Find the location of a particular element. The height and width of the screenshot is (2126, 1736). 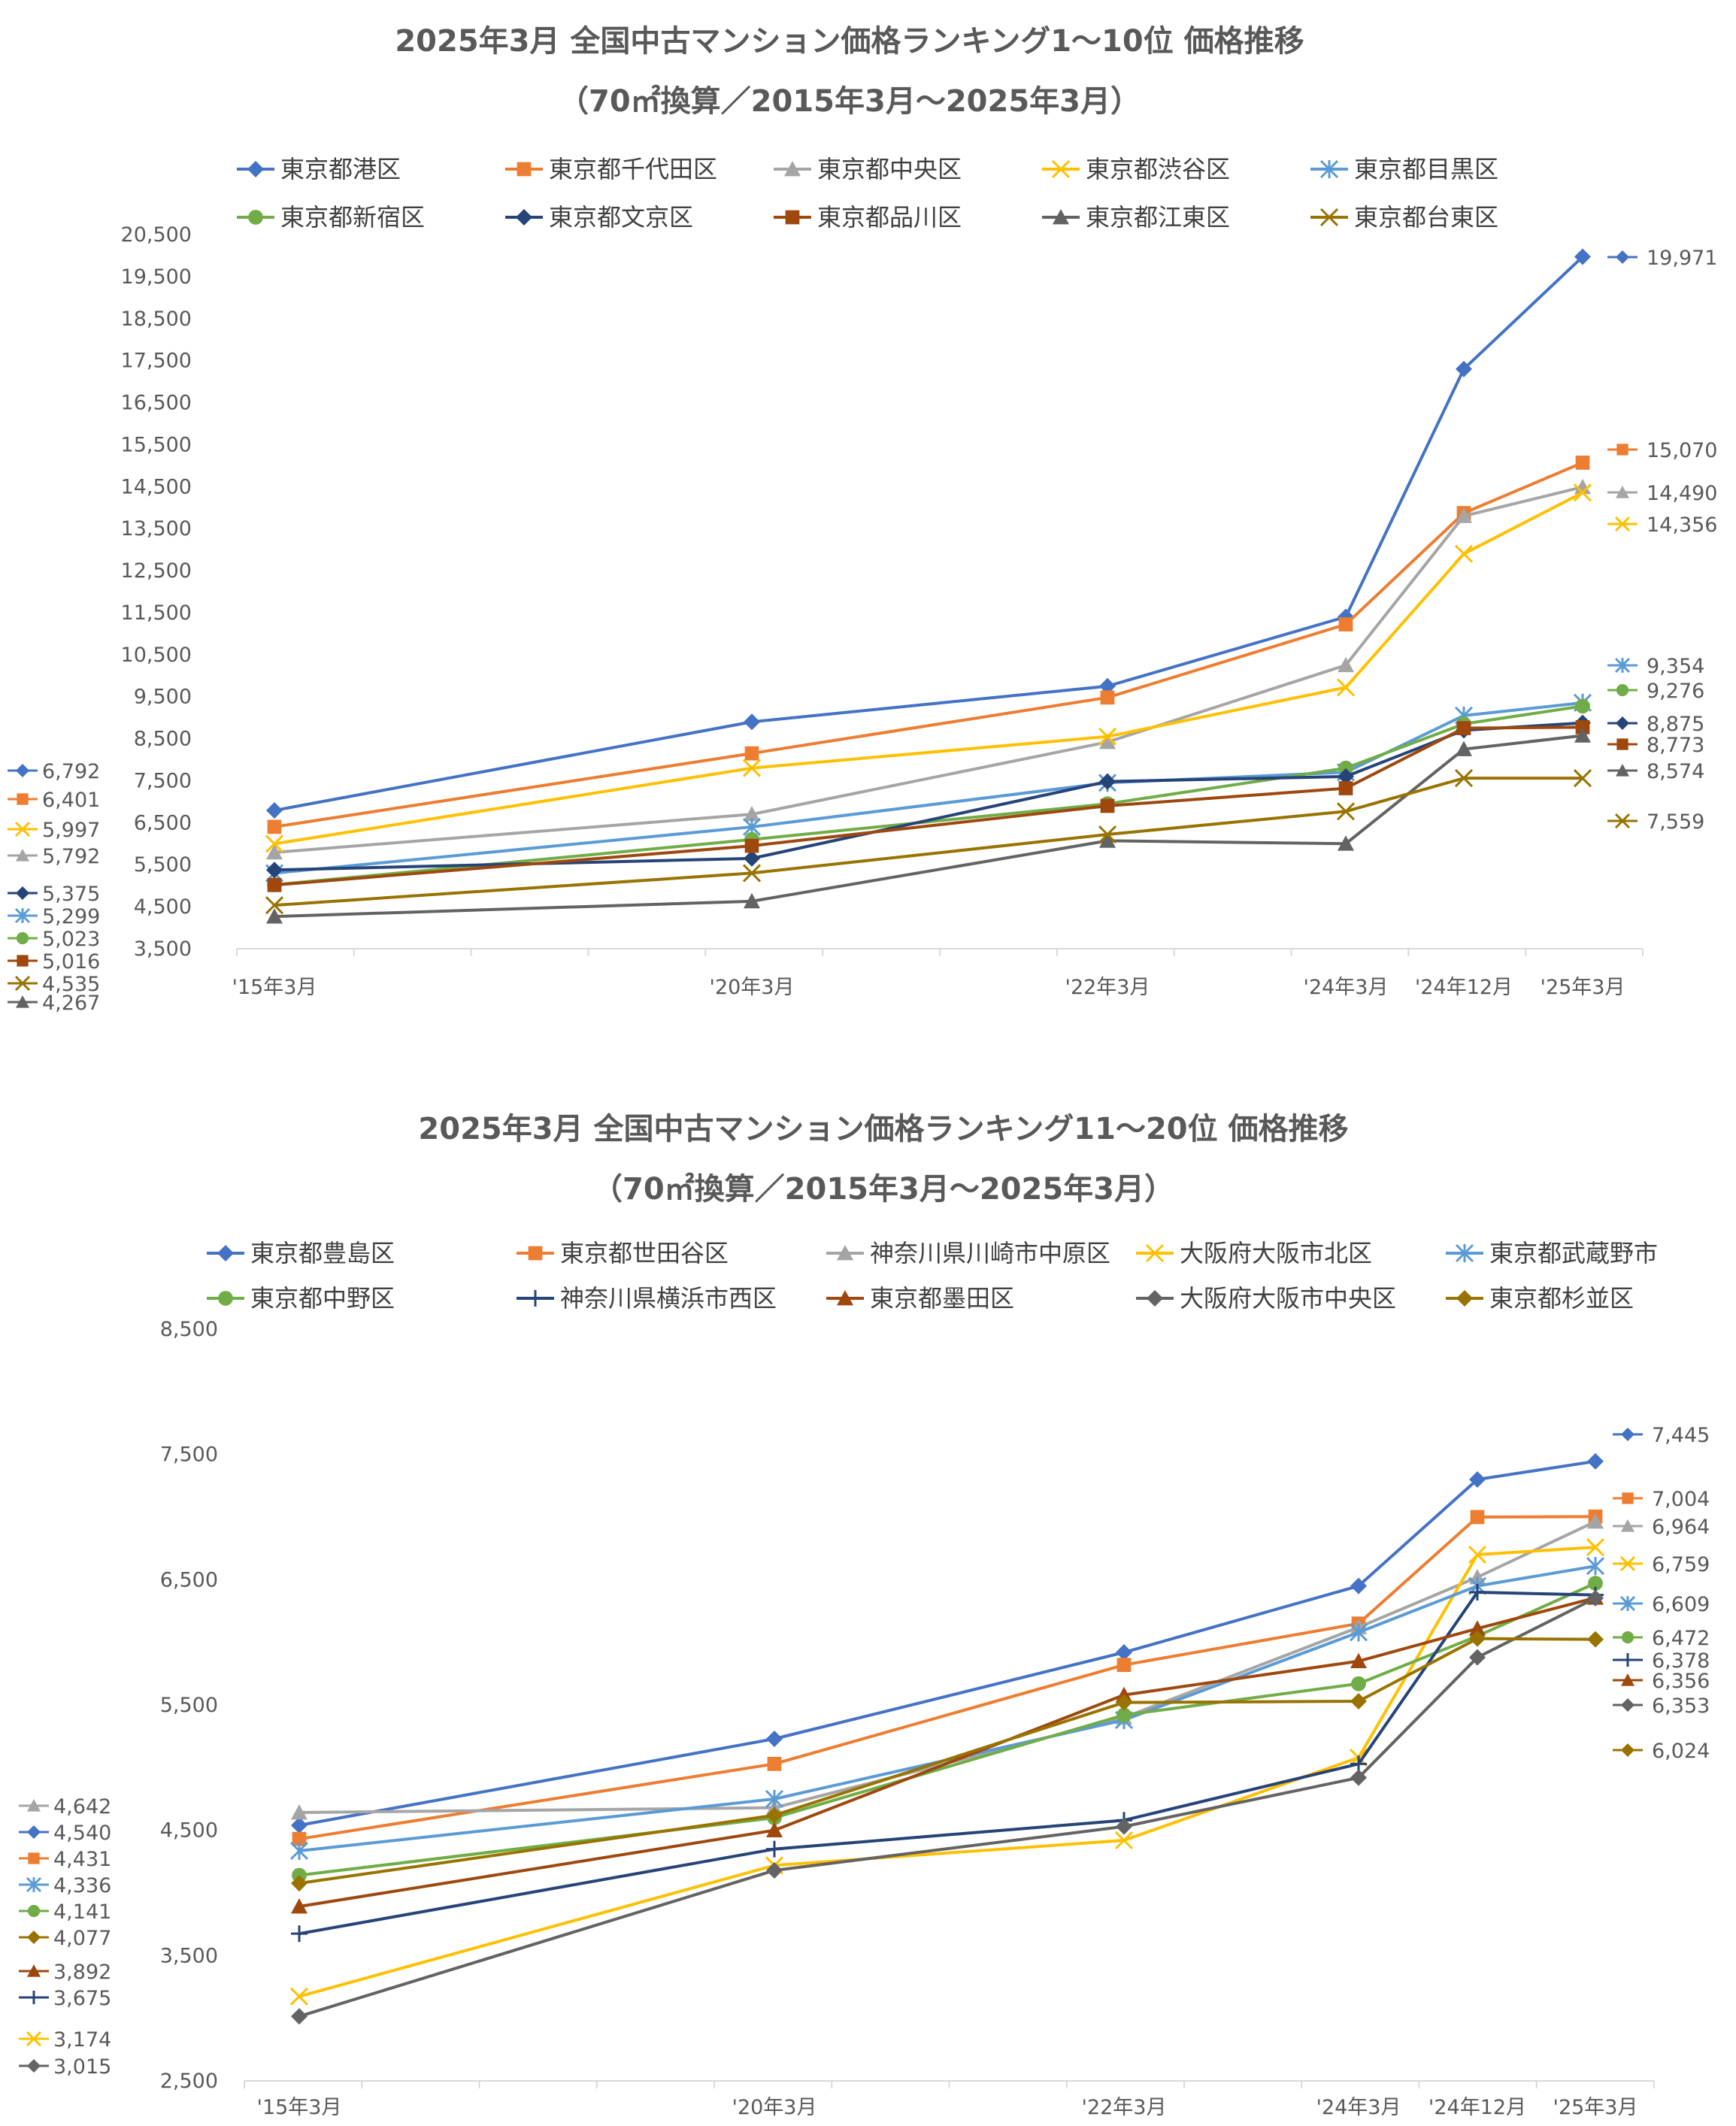

svg-text: 4,077 is located at coordinates (82, 1938).